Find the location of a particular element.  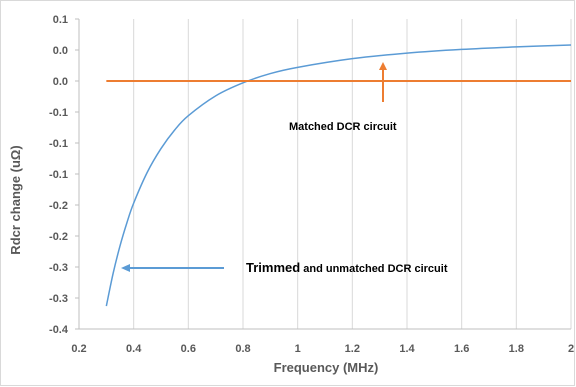

trimmed-arrow-head is located at coordinates (125, 268).